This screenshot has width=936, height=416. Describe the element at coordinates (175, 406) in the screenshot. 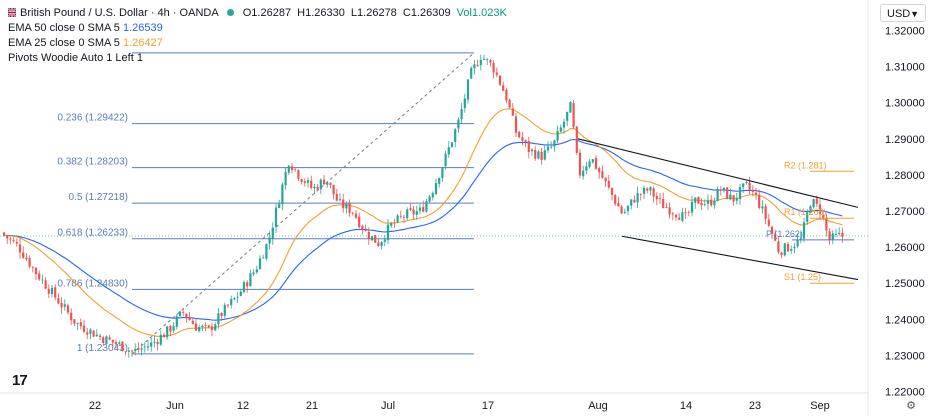

I see `time-tick-label: Jun` at that location.